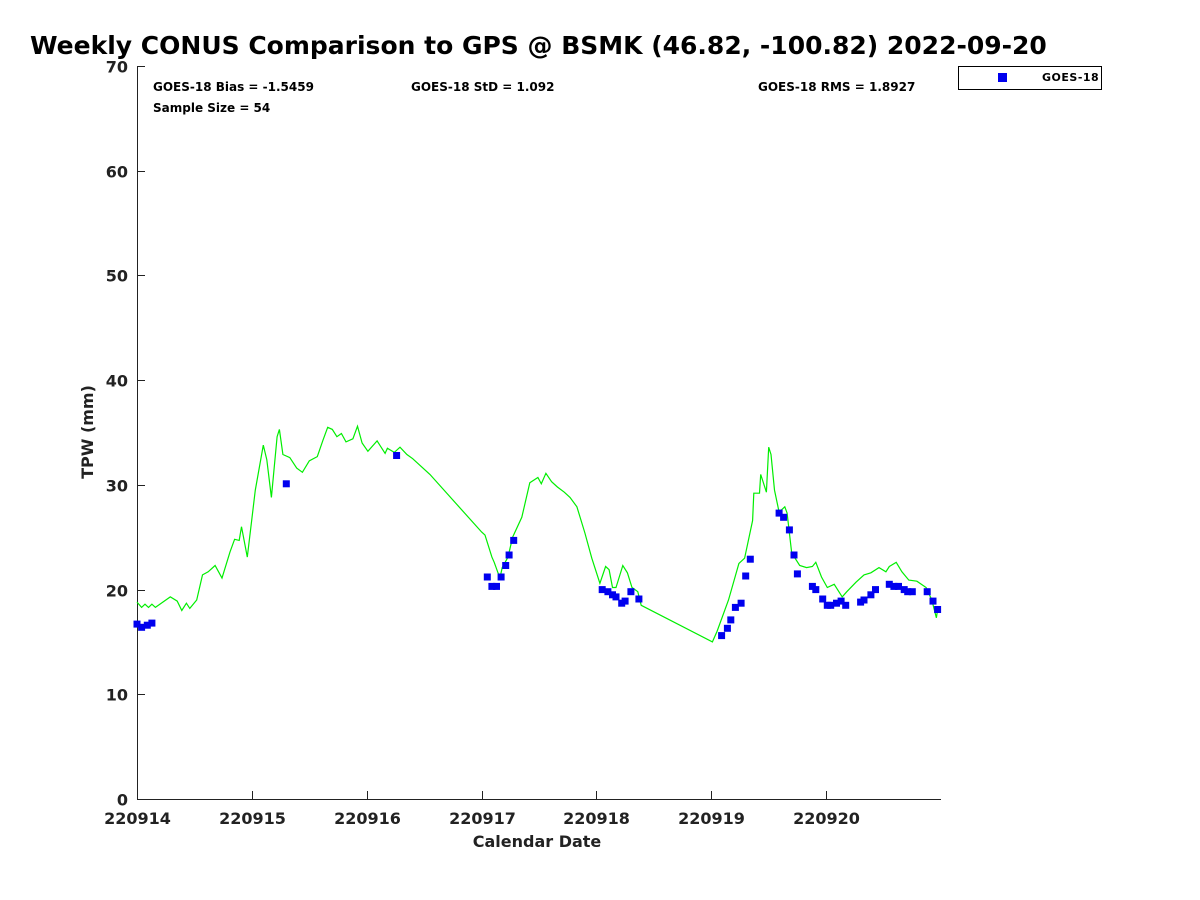 This screenshot has width=1200, height=900. I want to click on sample-size-stat: Sample Size = 54, so click(211, 108).